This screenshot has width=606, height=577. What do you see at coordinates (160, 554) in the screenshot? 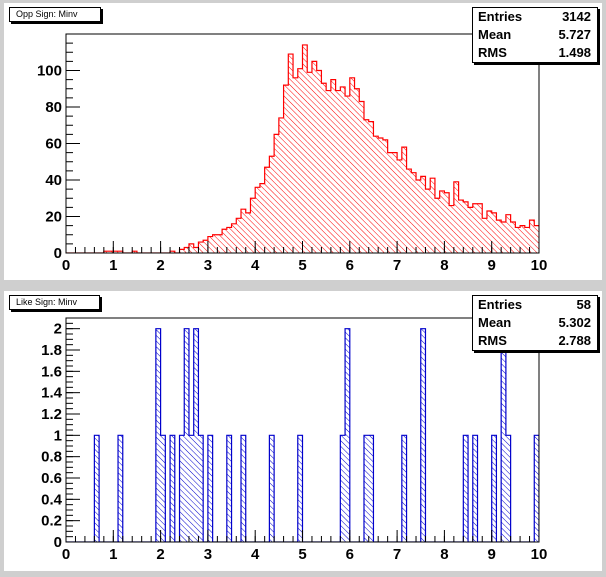
I see `x-tick-label: 2` at bounding box center [160, 554].